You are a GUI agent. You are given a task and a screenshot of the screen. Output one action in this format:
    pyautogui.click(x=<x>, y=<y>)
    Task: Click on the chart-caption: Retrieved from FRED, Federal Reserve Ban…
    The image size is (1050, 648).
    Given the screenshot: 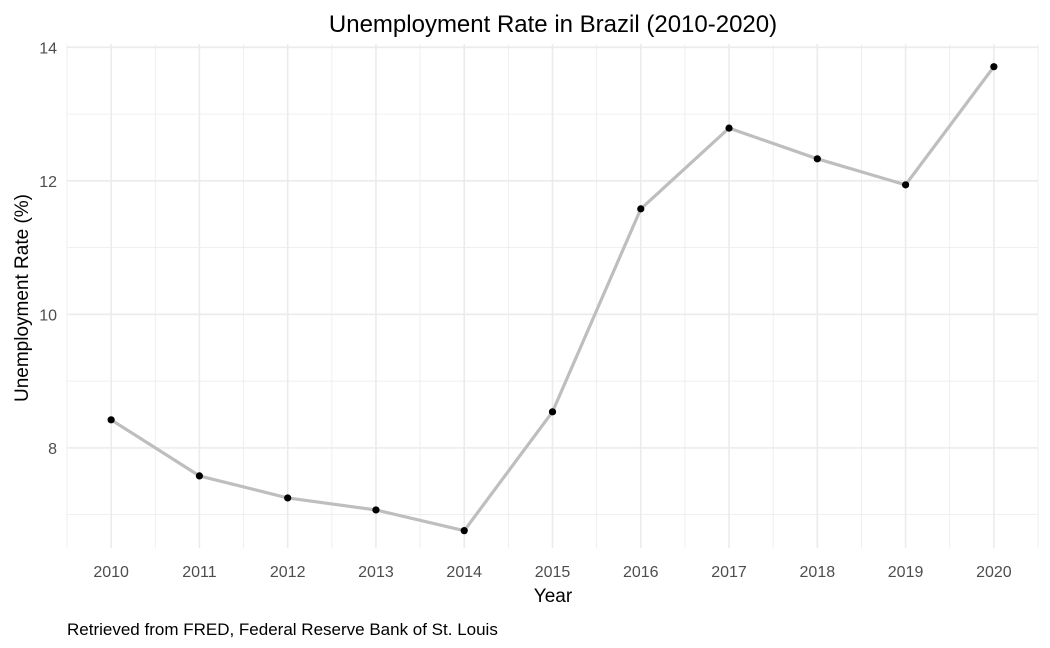 What is the action you would take?
    pyautogui.click(x=282, y=629)
    